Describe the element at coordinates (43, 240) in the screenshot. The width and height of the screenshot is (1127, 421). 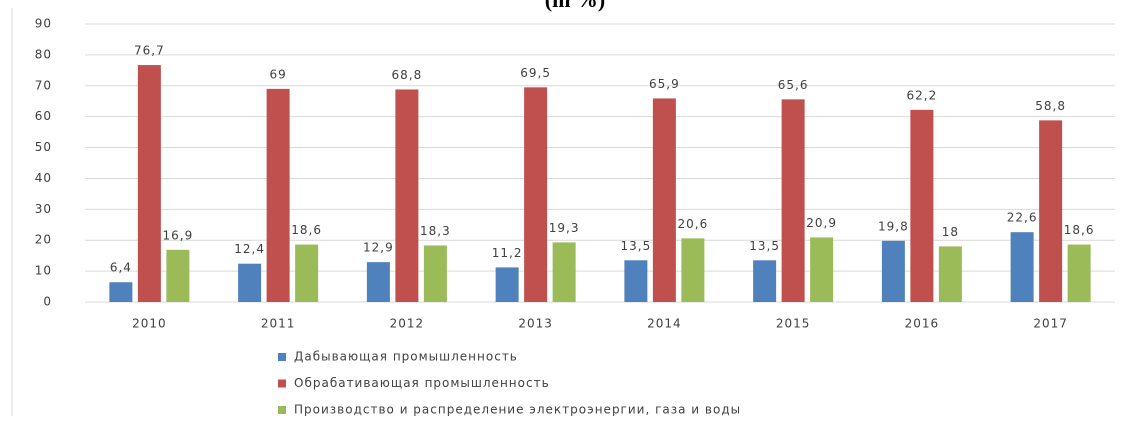
I see `y-tick-label: 20` at that location.